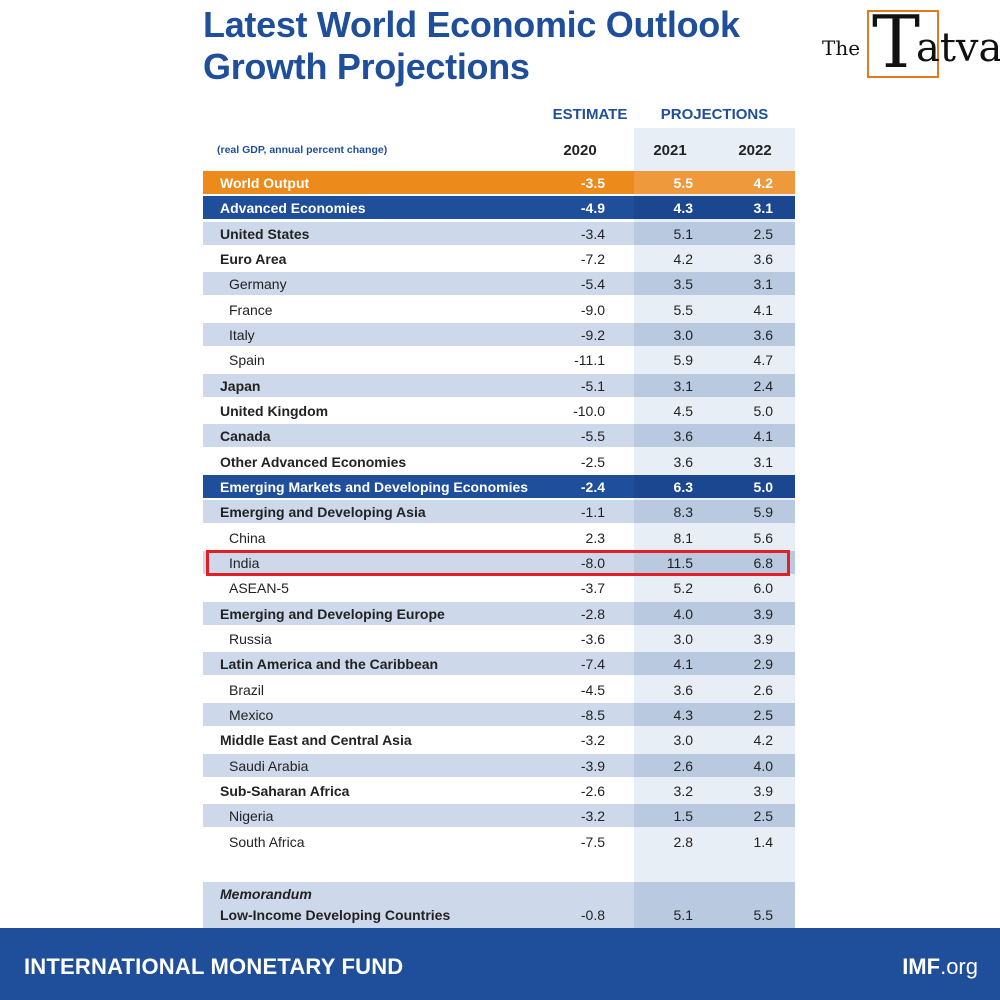 This screenshot has height=1000, width=1000. What do you see at coordinates (589, 410) in the screenshot?
I see `row-value-2020: -10.0` at bounding box center [589, 410].